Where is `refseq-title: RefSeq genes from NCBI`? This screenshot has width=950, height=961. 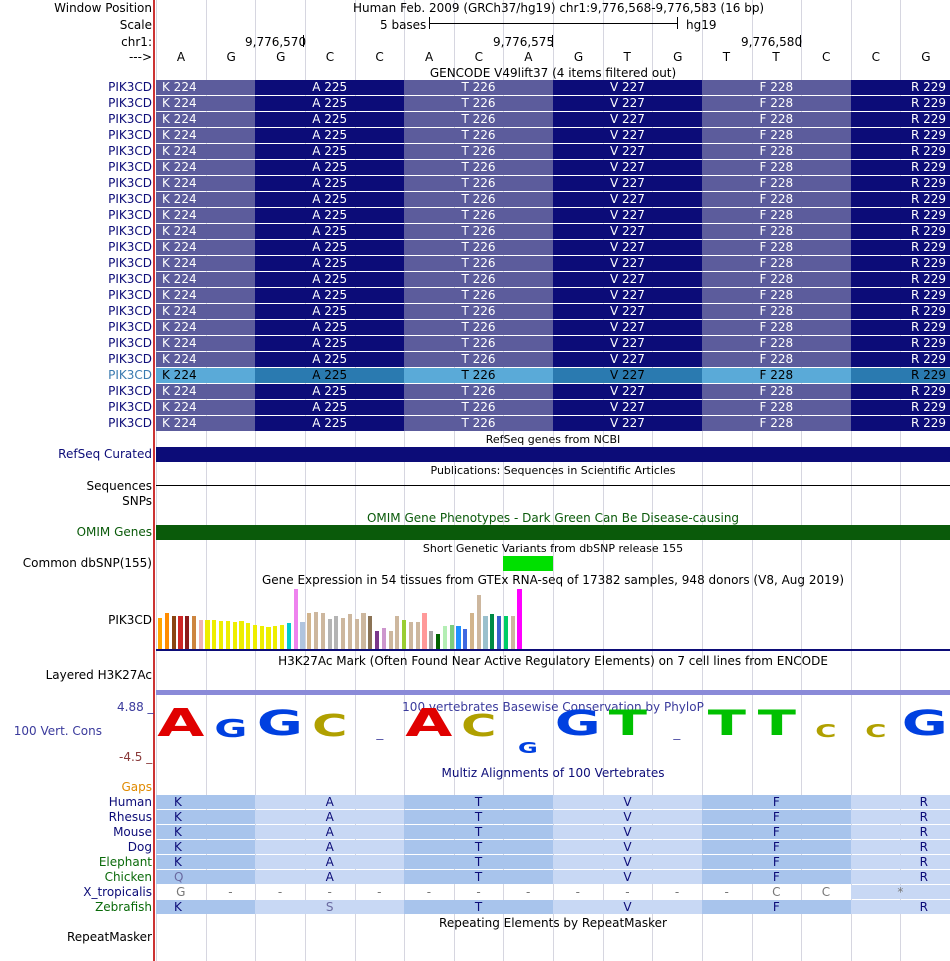 refseq-title: RefSeq genes from NCBI is located at coordinates (553, 439).